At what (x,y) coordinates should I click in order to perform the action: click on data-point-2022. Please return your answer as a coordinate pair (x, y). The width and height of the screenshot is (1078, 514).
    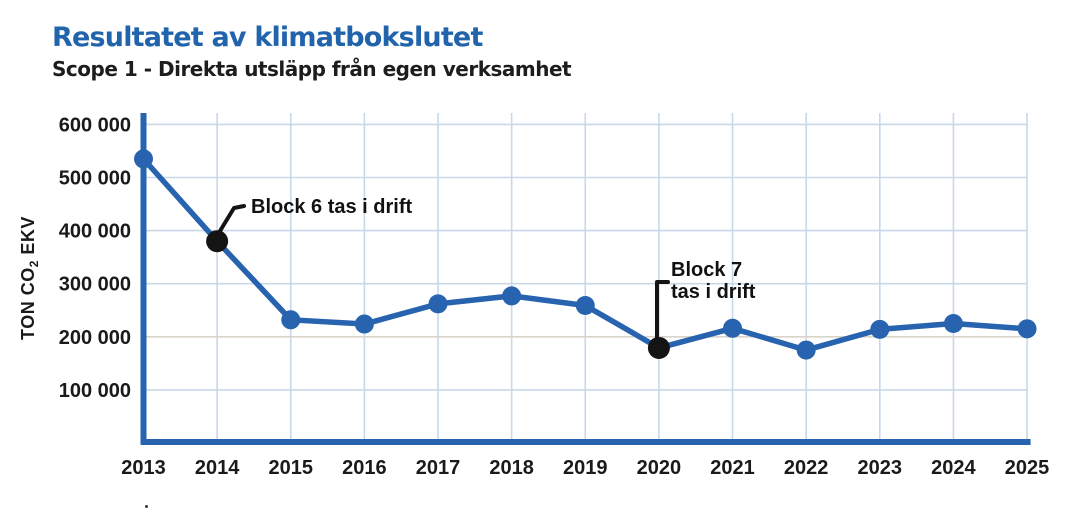
    Looking at the image, I should click on (806, 350).